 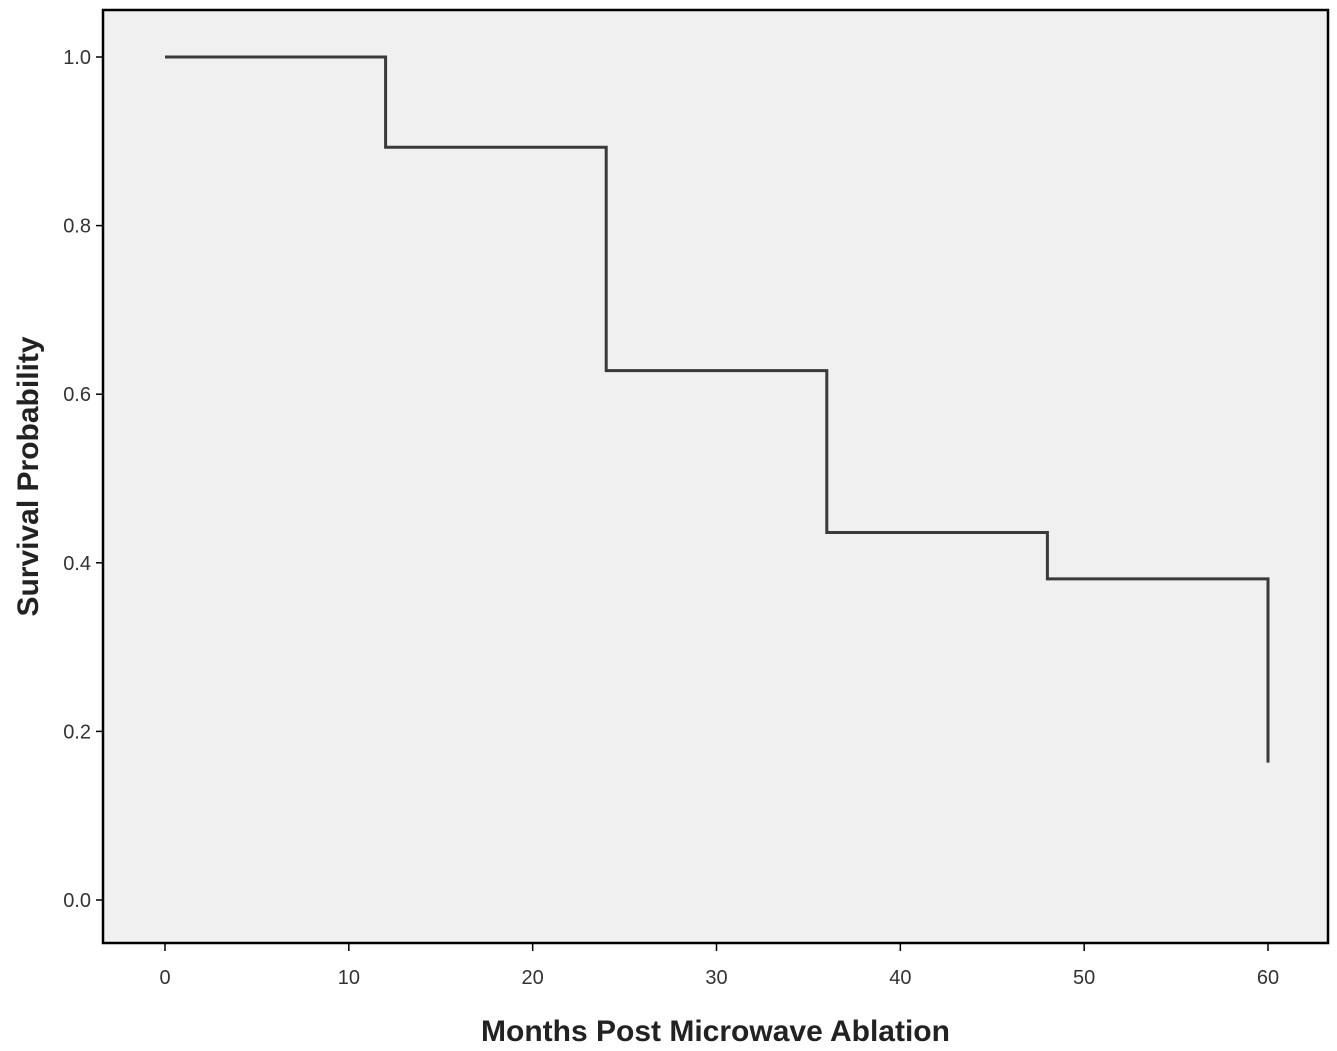 I want to click on y-tick-label: 0.2, so click(x=77, y=732).